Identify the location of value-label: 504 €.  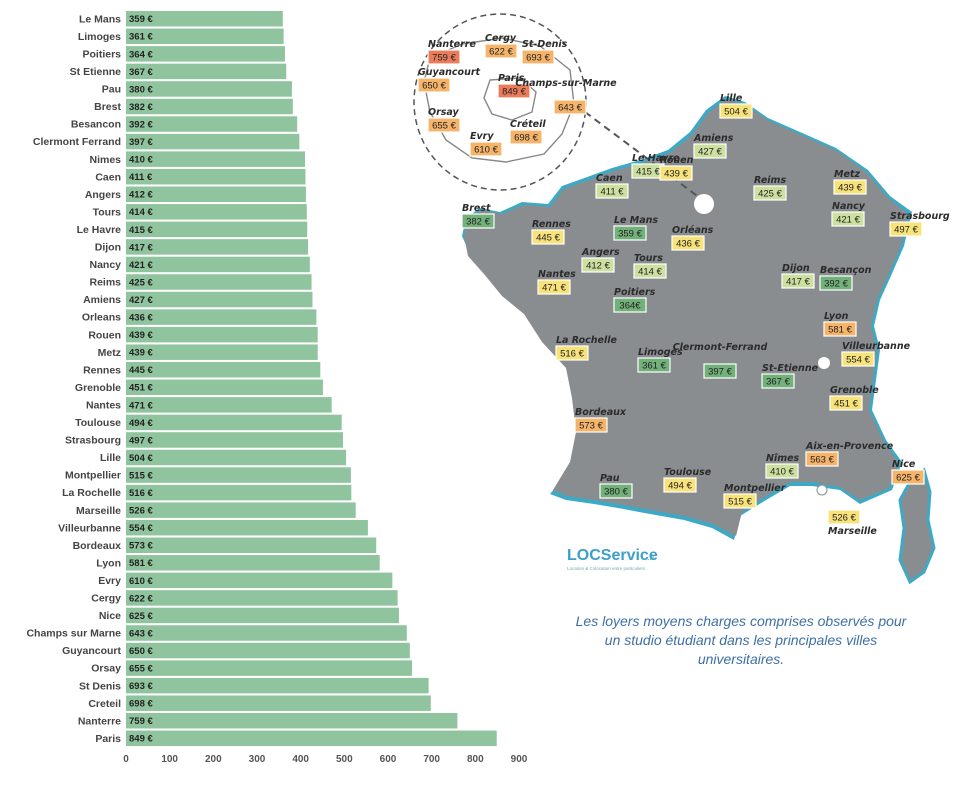
(141, 458).